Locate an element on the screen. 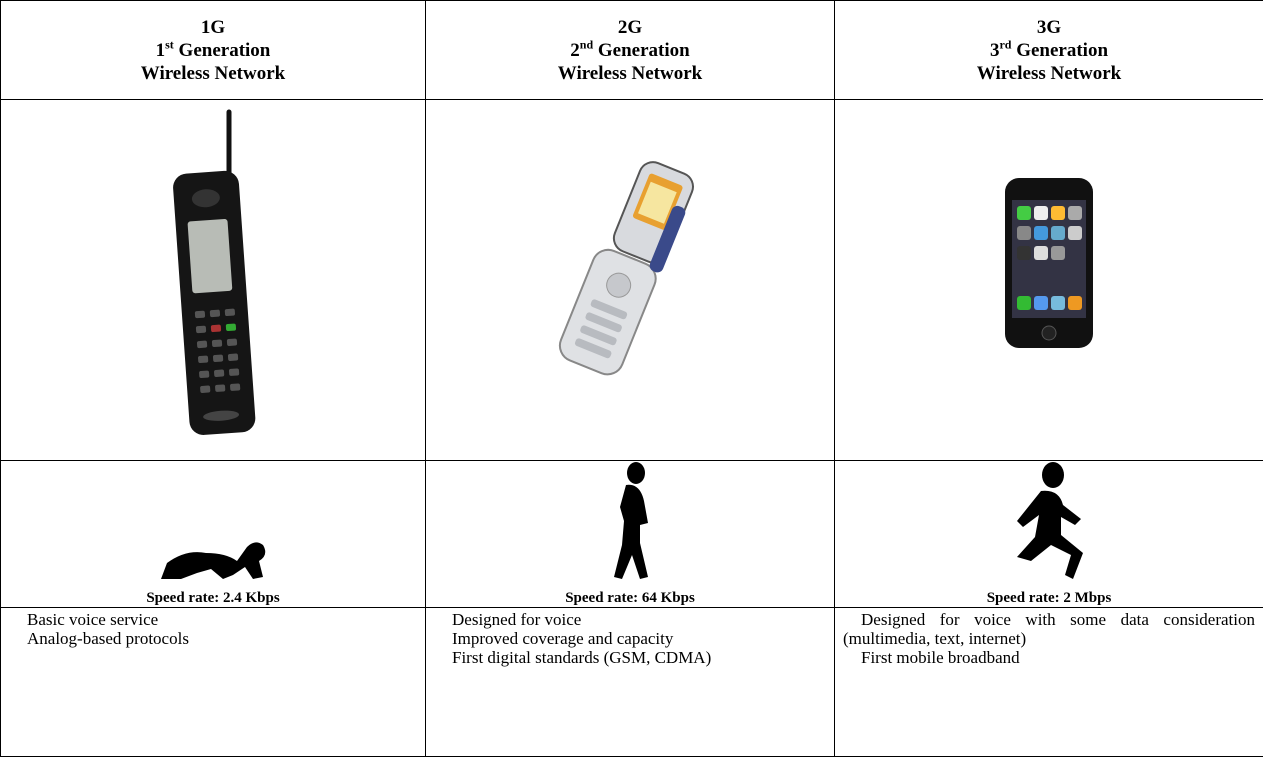  feature: First digital standards (GSM, CDMA) is located at coordinates (630, 657).